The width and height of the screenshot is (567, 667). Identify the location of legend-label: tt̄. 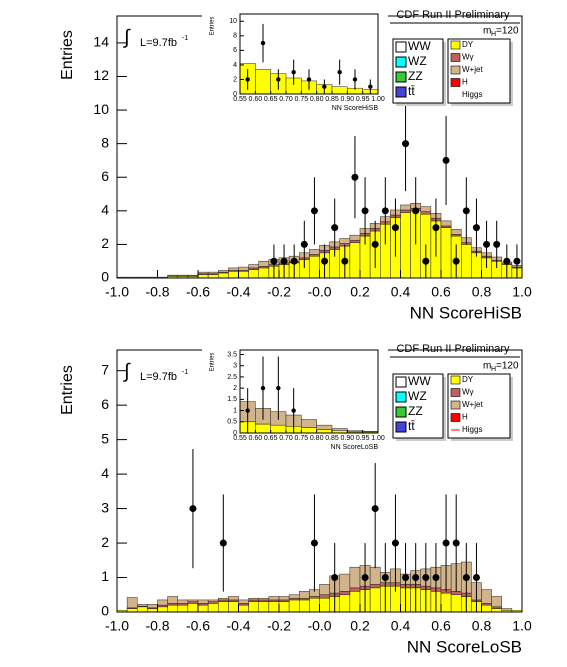
(411, 91).